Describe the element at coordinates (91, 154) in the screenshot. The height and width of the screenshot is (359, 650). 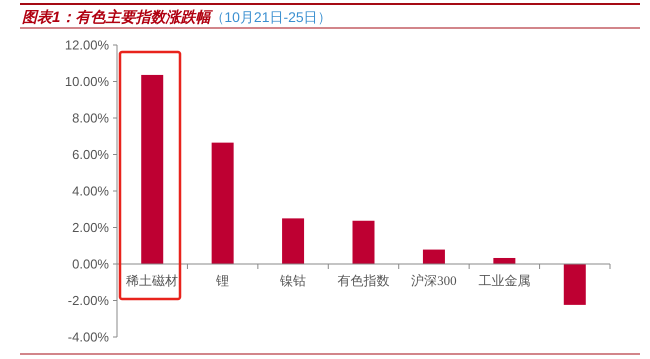
I see `y-tick-label: 6.00%` at that location.